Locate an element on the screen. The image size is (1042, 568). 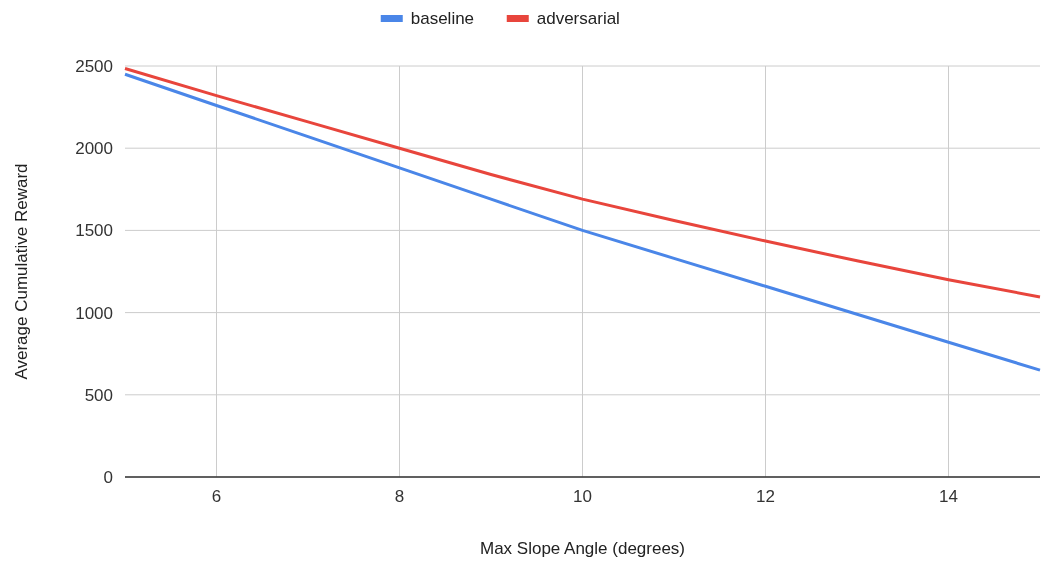
x-axis-title: Max Slope Angle (degrees) is located at coordinates (582, 548).